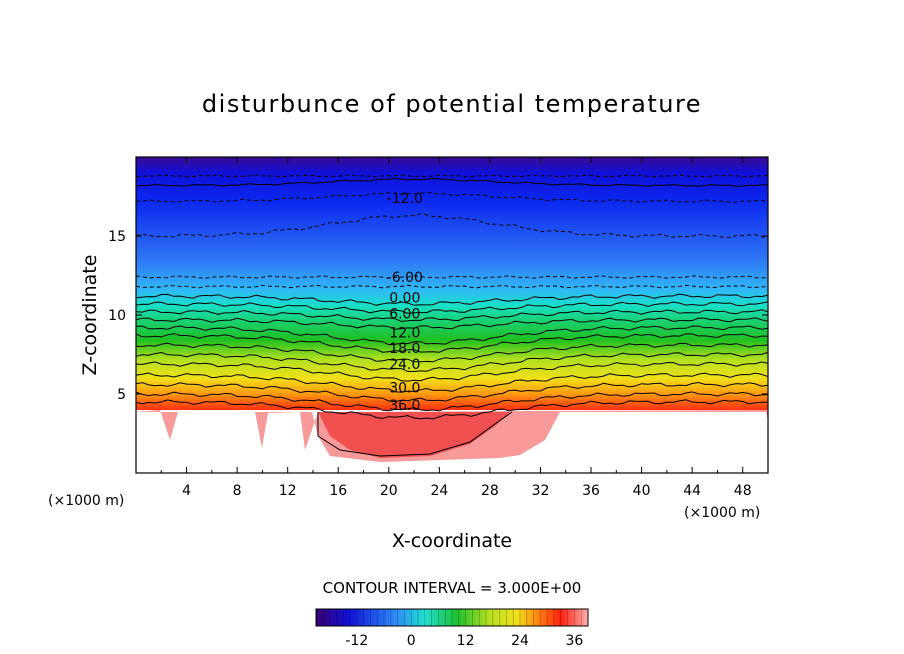  Describe the element at coordinates (743, 491) in the screenshot. I see `x-tick-label: 48` at that location.